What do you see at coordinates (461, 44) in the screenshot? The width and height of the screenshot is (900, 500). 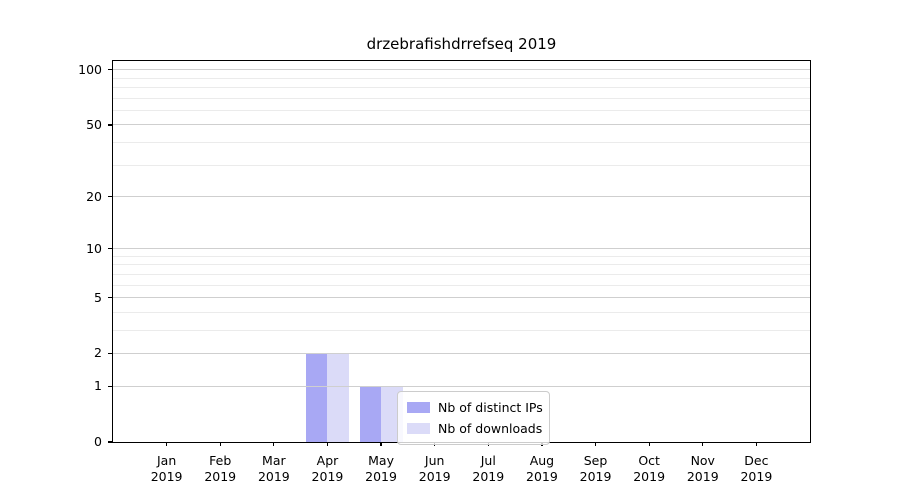 I see `chart-title: drzebrafishdrrefseq 2019` at bounding box center [461, 44].